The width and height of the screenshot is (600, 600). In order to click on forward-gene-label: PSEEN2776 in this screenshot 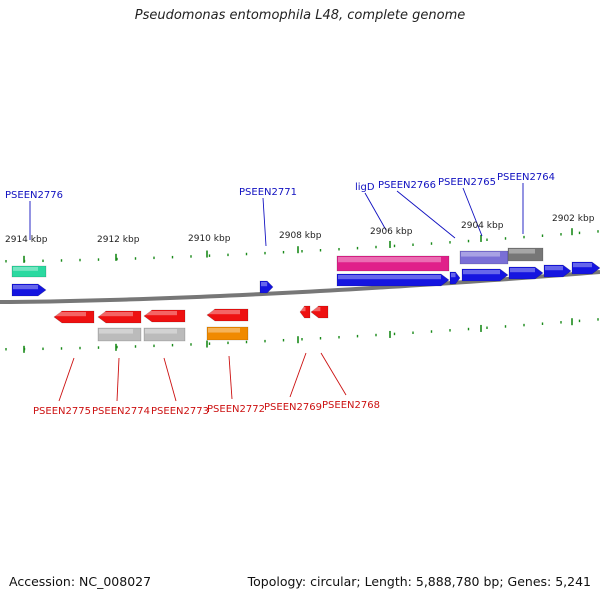, I will do `click(34, 195)`.